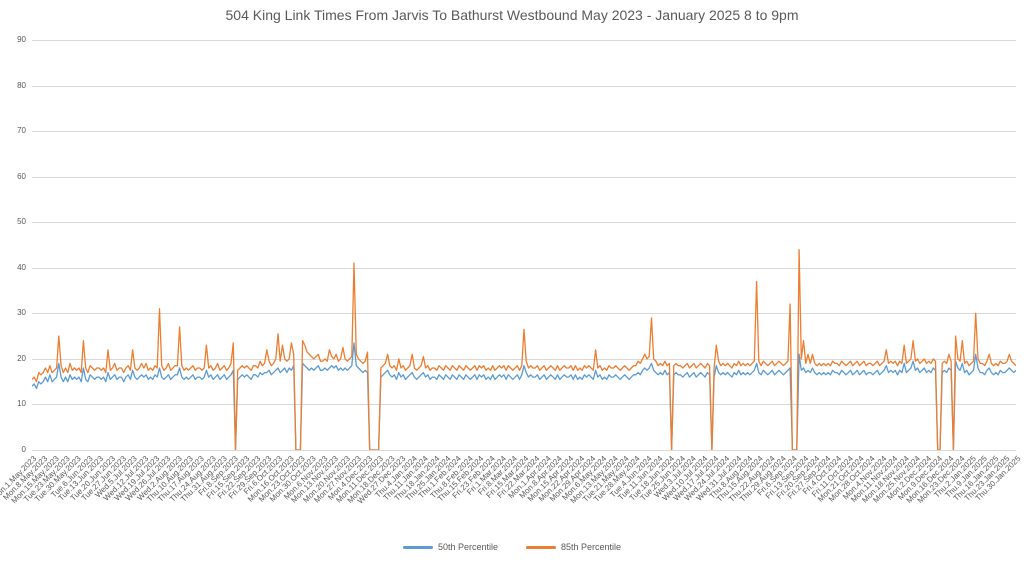 This screenshot has width=1024, height=562. Describe the element at coordinates (21, 358) in the screenshot. I see `y-tick-label: 20` at that location.